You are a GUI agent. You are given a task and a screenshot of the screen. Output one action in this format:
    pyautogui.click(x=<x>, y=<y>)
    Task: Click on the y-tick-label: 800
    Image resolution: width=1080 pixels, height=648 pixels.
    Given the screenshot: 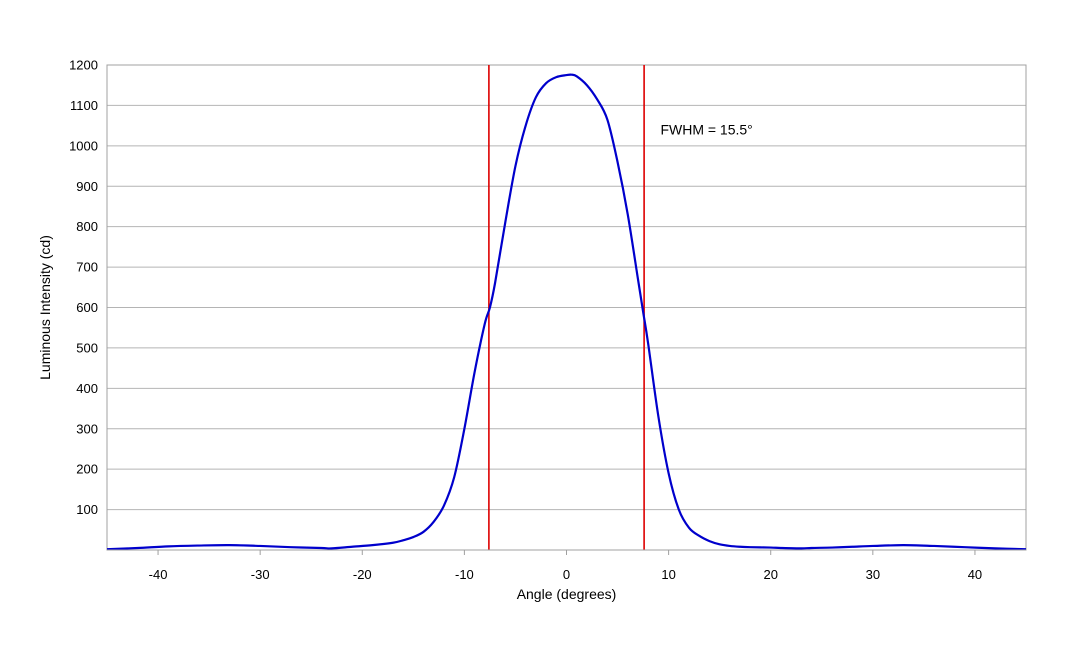 What is the action you would take?
    pyautogui.click(x=87, y=226)
    